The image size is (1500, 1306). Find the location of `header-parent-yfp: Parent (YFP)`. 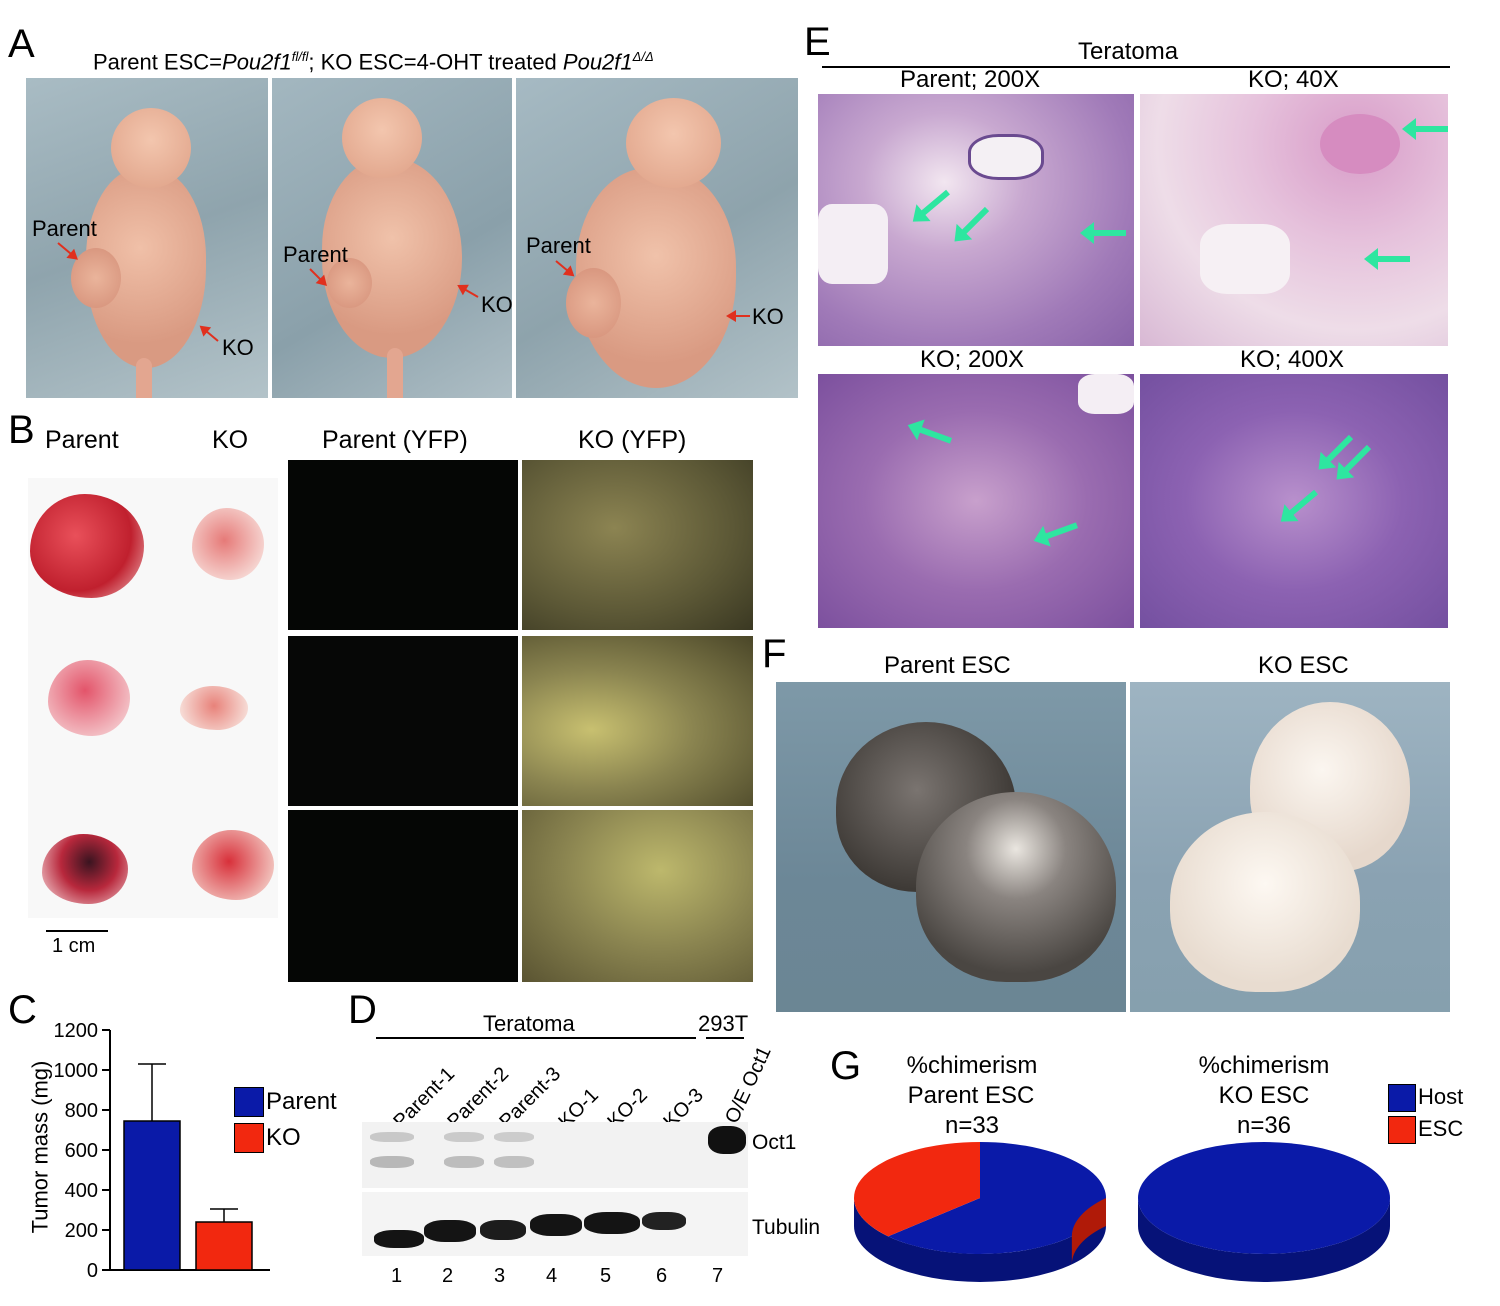

header-parent-yfp: Parent (YFP) is located at coordinates (395, 440).